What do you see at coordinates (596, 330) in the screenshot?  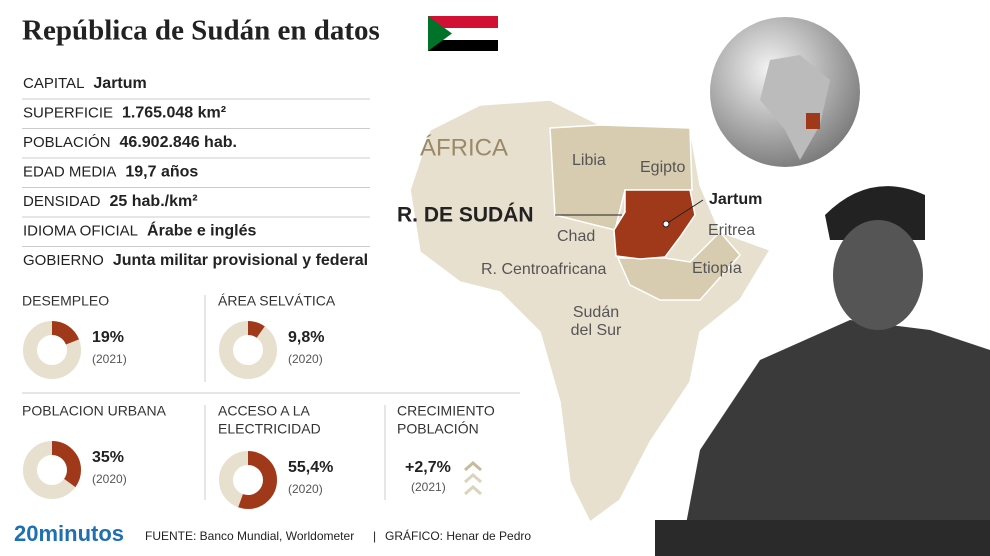 I see `neighbor: del Sur` at bounding box center [596, 330].